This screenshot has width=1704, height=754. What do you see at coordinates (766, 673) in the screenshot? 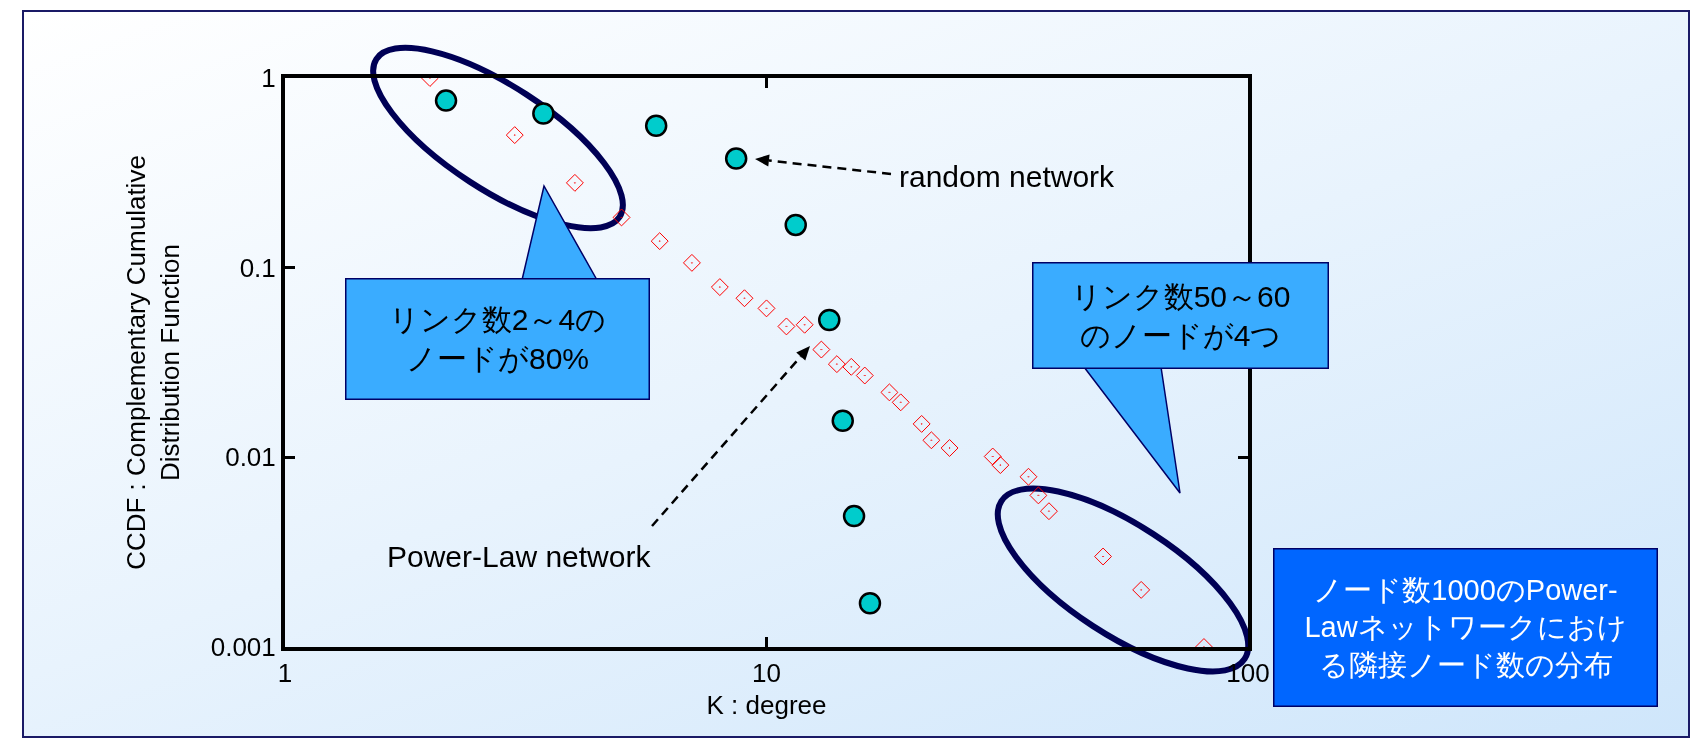
I see `x-tick-label: 10` at bounding box center [766, 673].